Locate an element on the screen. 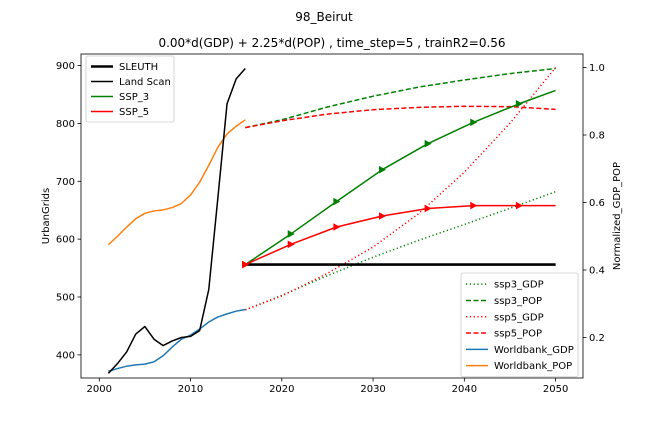 The width and height of the screenshot is (648, 432). y-tick-label-left: 800 is located at coordinates (65, 124).